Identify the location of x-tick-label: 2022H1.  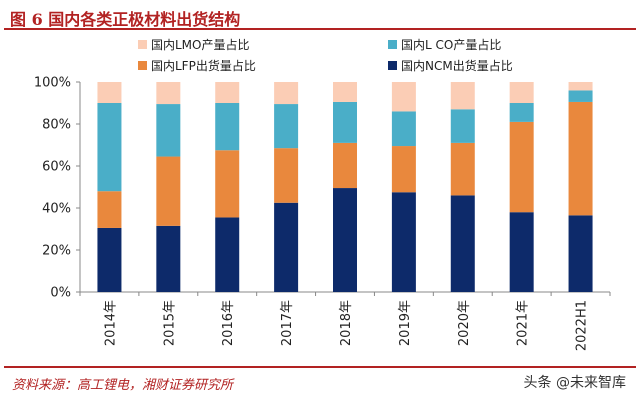
(582, 325).